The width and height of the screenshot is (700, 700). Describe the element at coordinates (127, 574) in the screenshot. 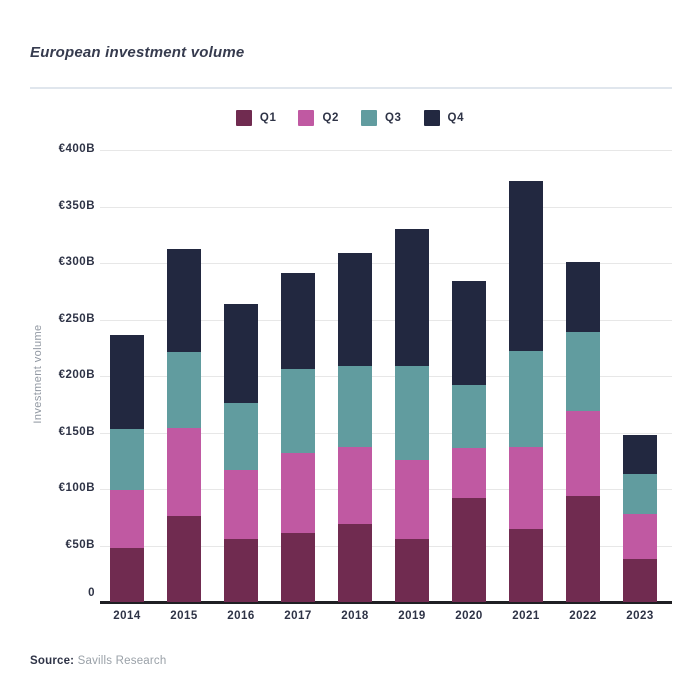

I see `bar-segment-2014-q1` at that location.